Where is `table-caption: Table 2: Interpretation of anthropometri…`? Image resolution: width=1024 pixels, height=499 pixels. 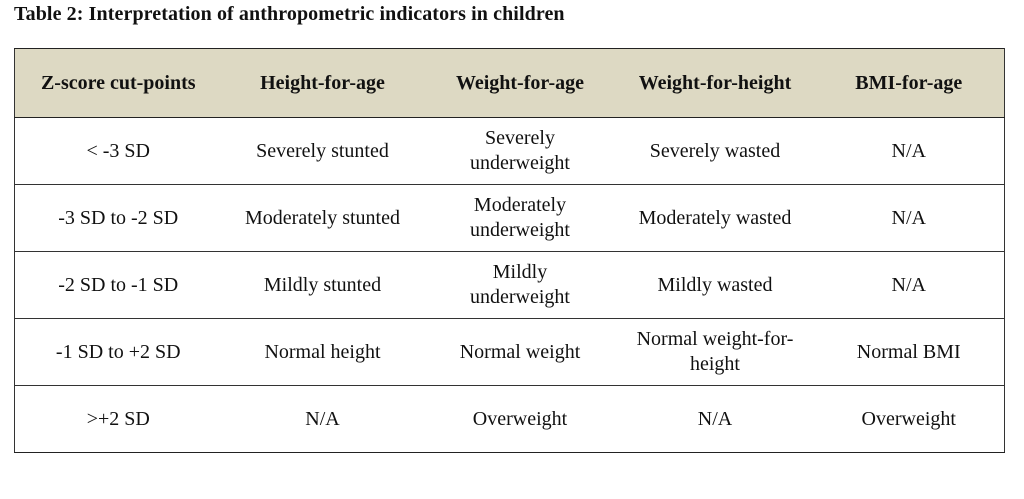
table-caption: Table 2: Interpretation of anthropometri… is located at coordinates (289, 14).